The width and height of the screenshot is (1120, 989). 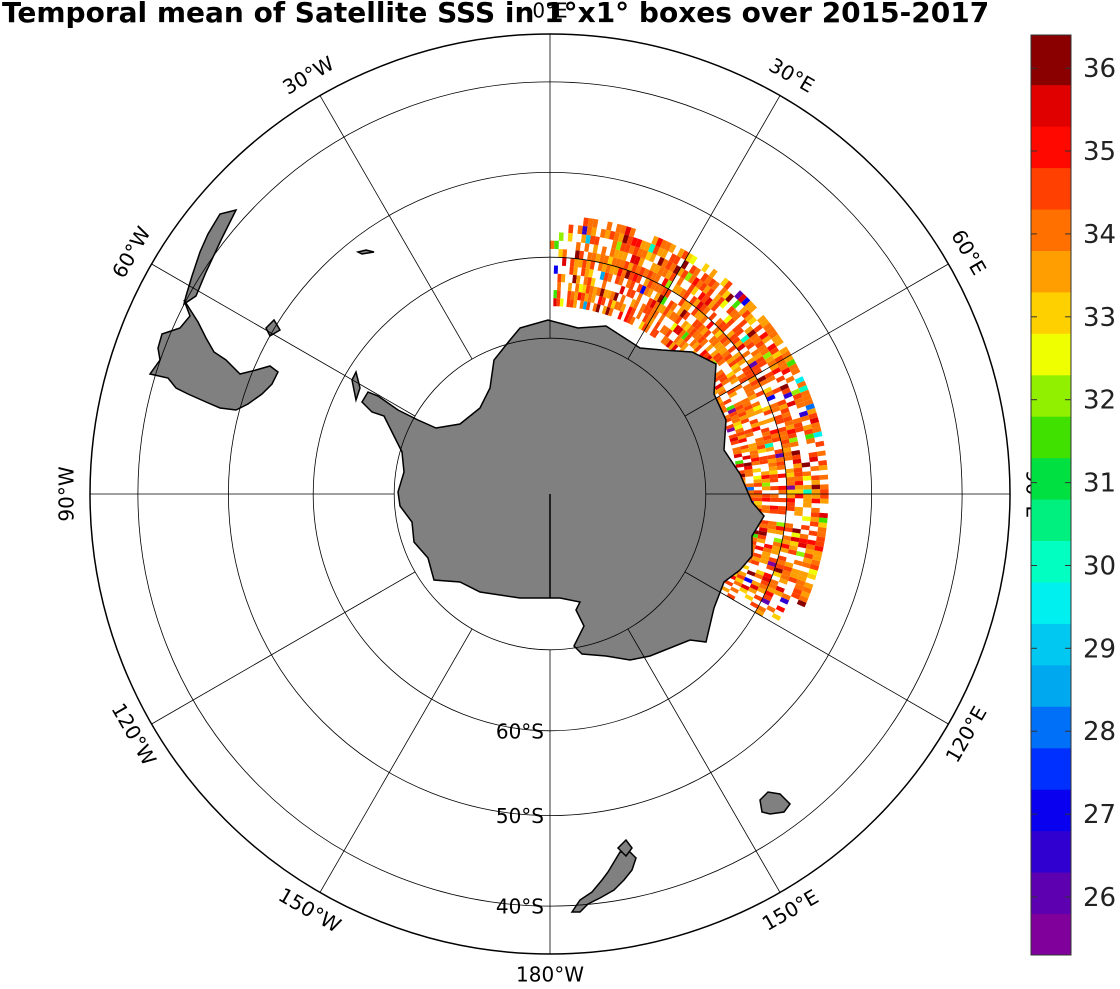 I want to click on meridian-label: 180°W, so click(x=550, y=975).